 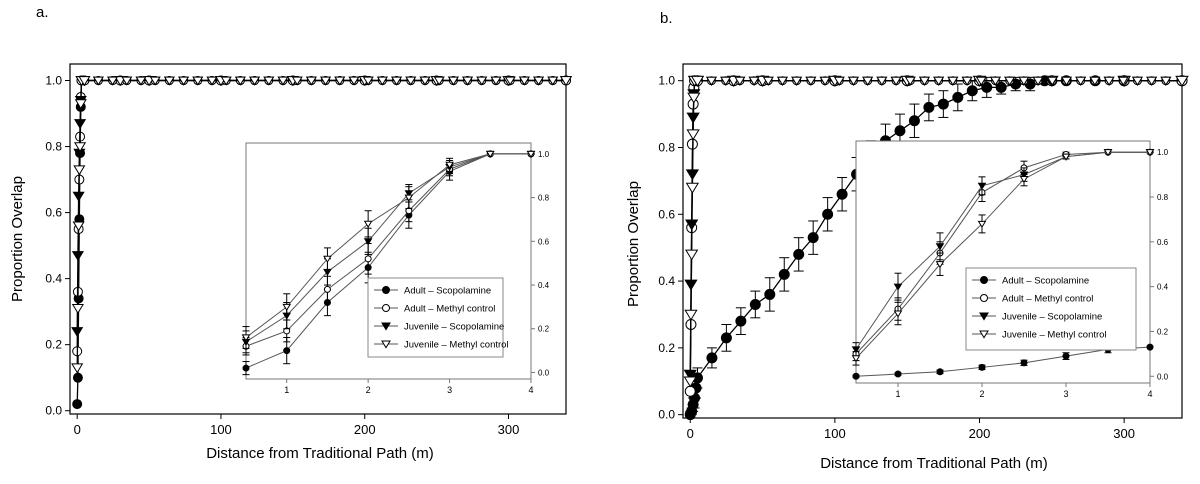 I want to click on legend-entry-4: Juvenile – Methyl control, so click(x=441, y=345).